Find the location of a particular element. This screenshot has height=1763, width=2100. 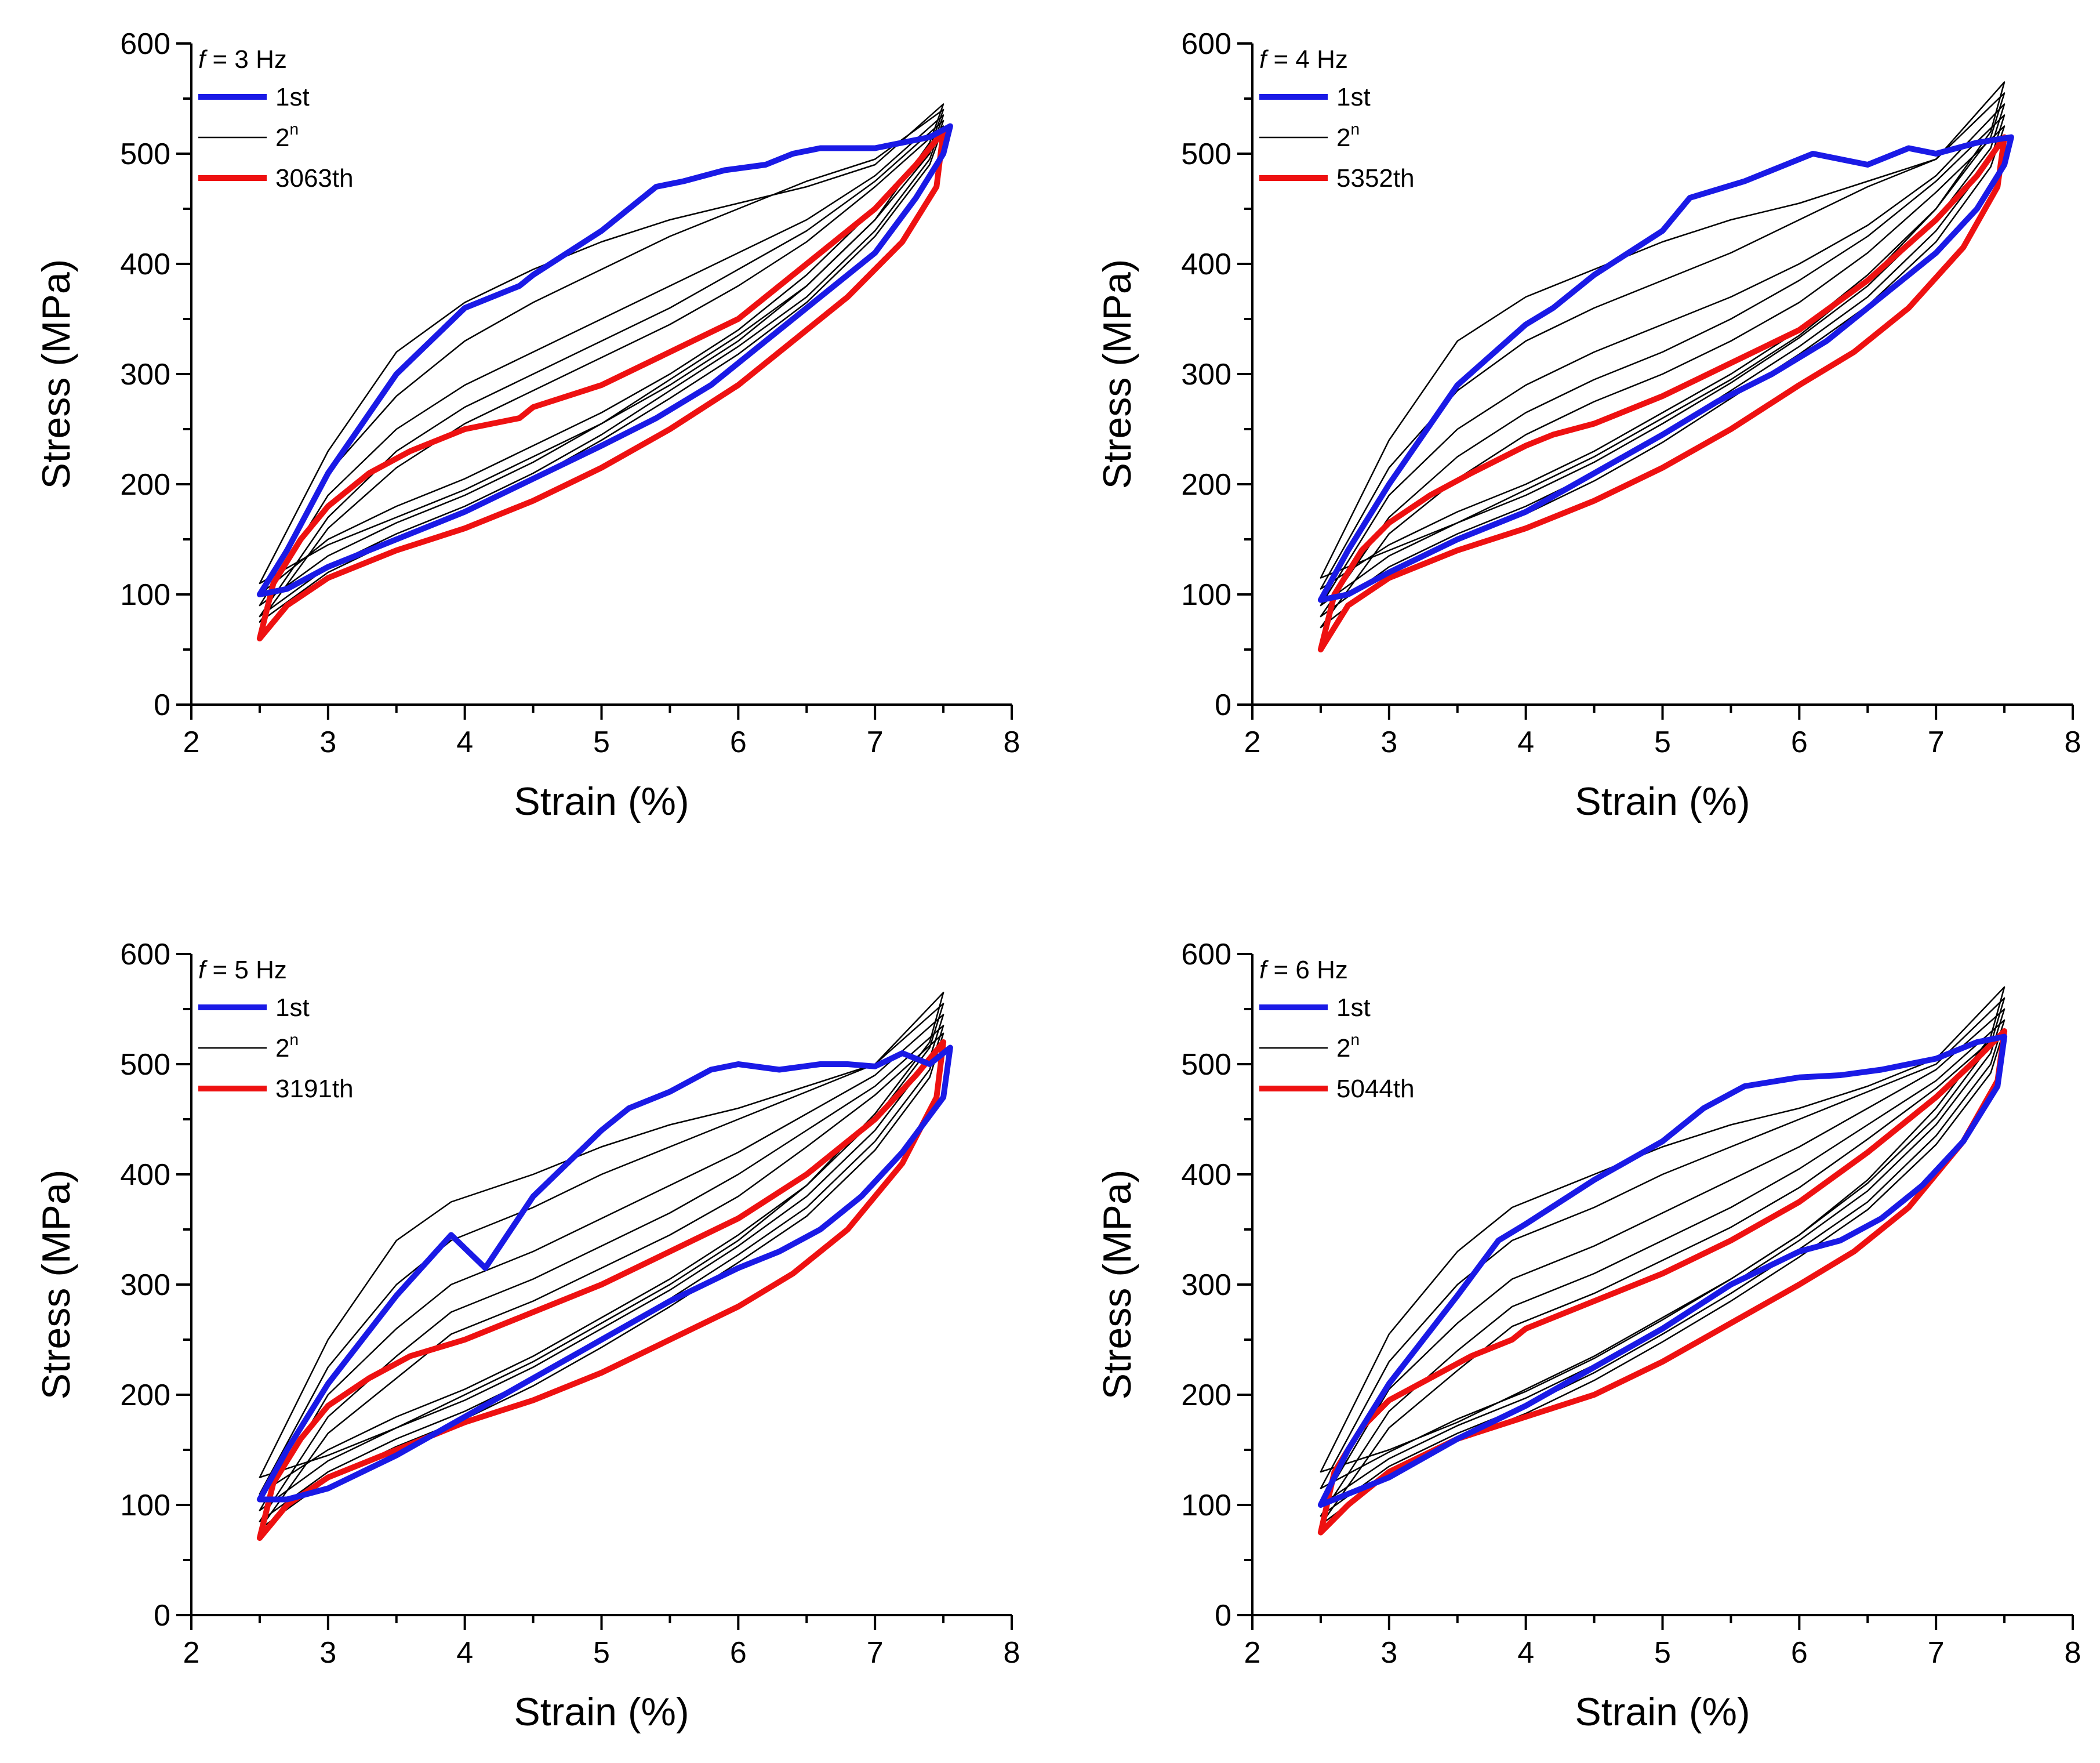

frequency-label: f = 5 Hz is located at coordinates (242, 970).